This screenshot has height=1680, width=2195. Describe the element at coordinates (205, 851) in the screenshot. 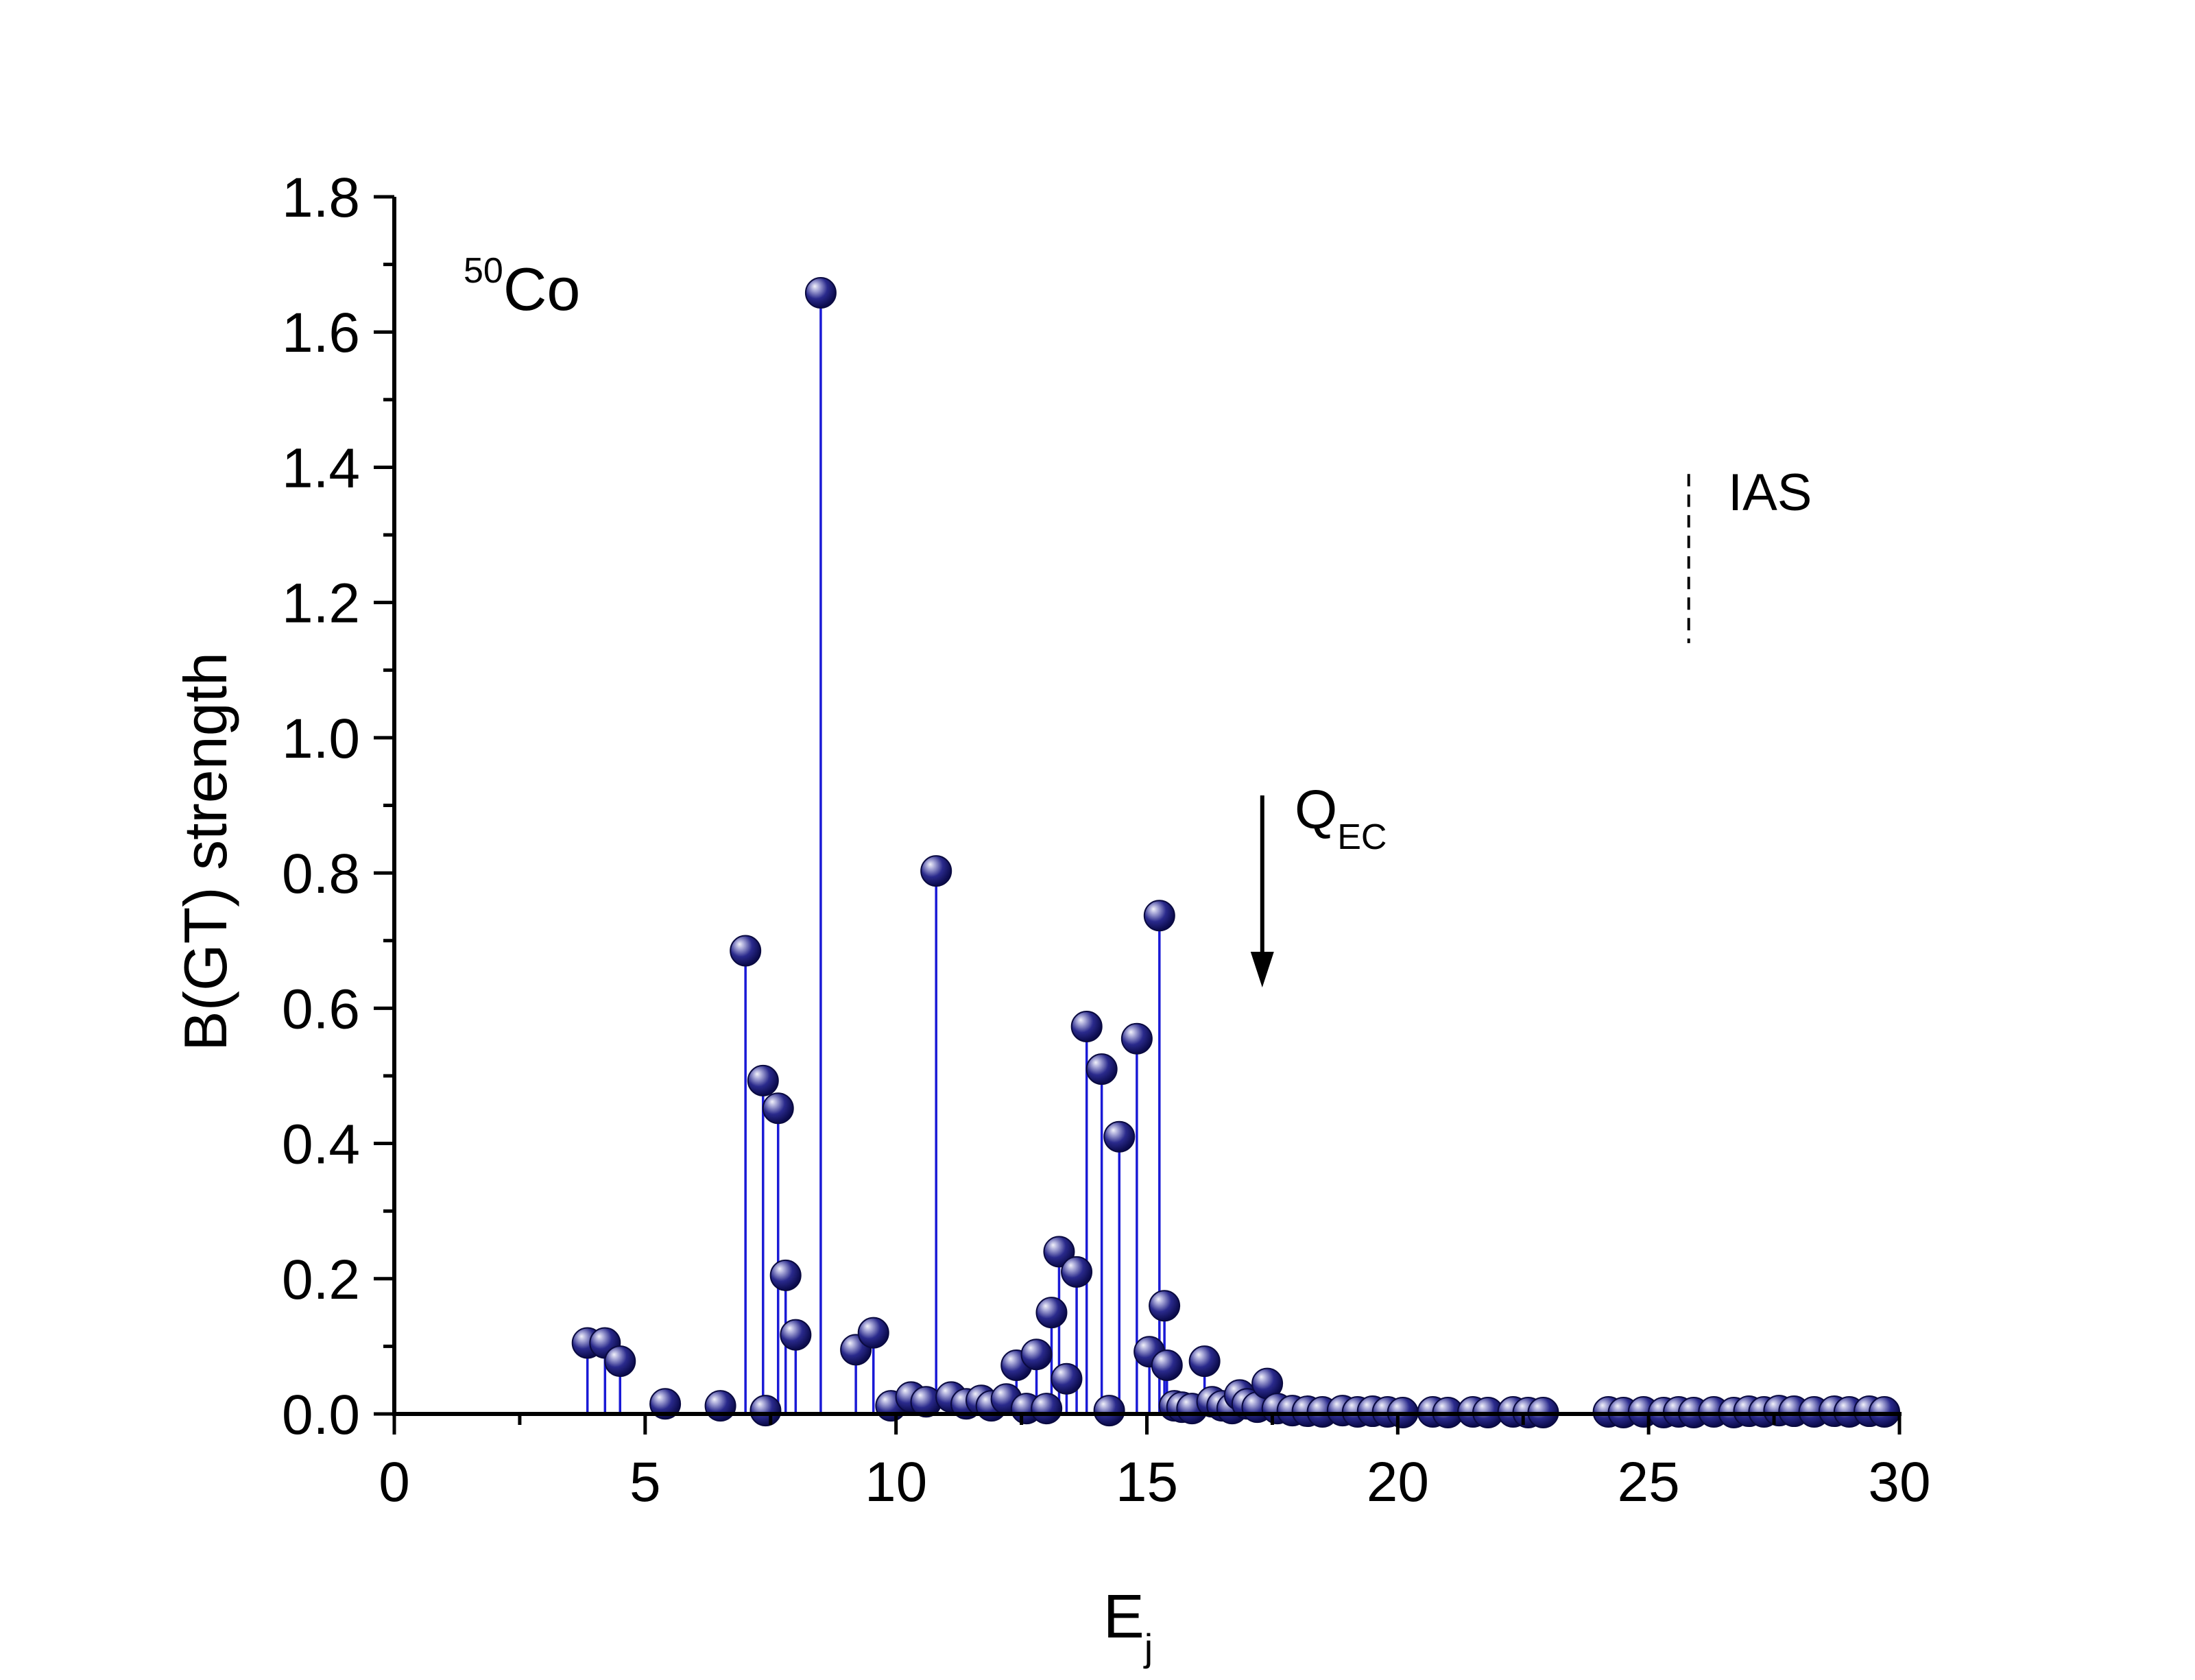

I see `y-axis-label: B(GT) strength` at that location.